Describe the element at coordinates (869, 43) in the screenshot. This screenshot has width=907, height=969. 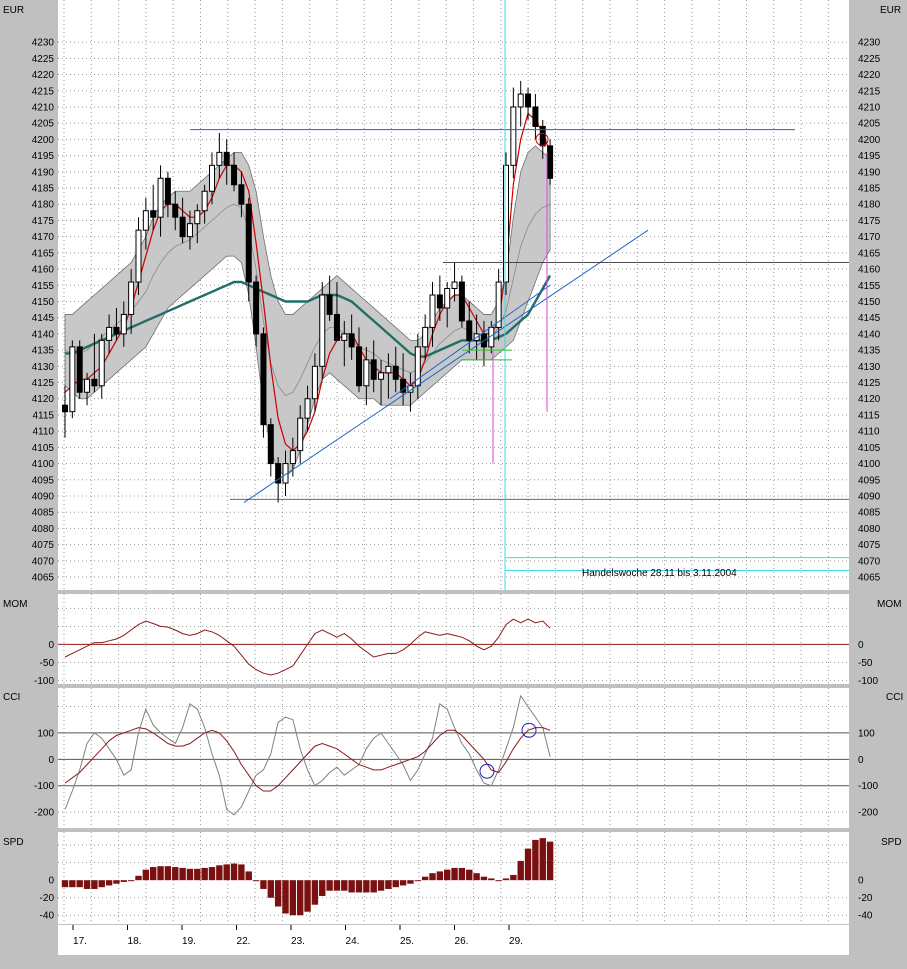
I see `price-tick-right: 4230` at that location.